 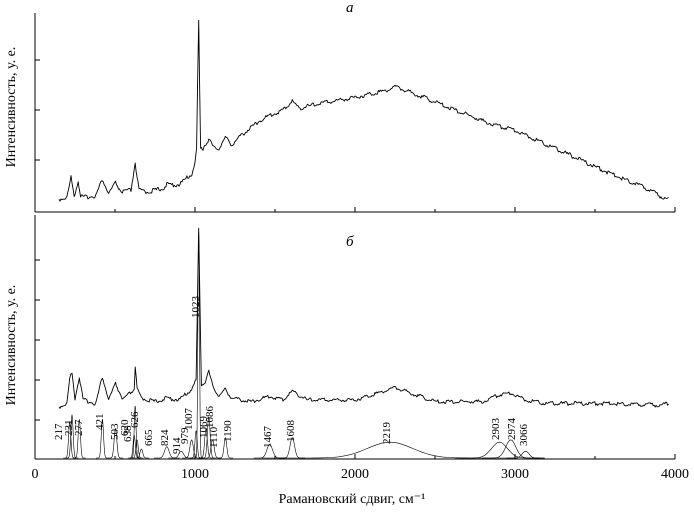 I want to click on peak-label: 824, so click(x=165, y=437).